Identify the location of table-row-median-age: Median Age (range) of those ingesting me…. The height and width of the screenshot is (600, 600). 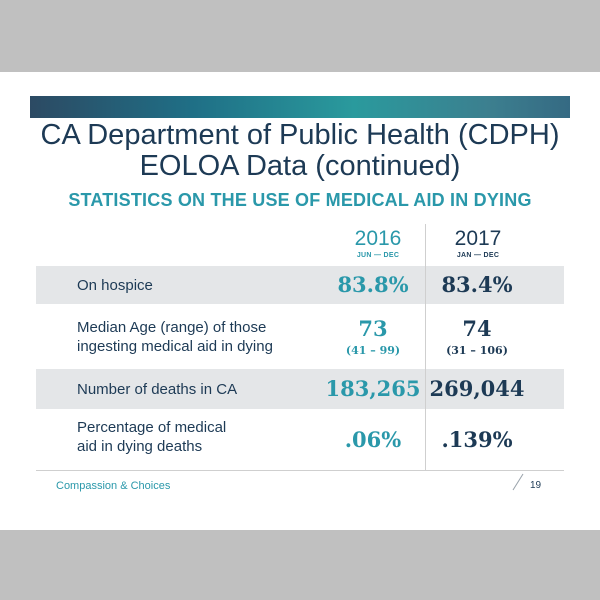
(300, 338).